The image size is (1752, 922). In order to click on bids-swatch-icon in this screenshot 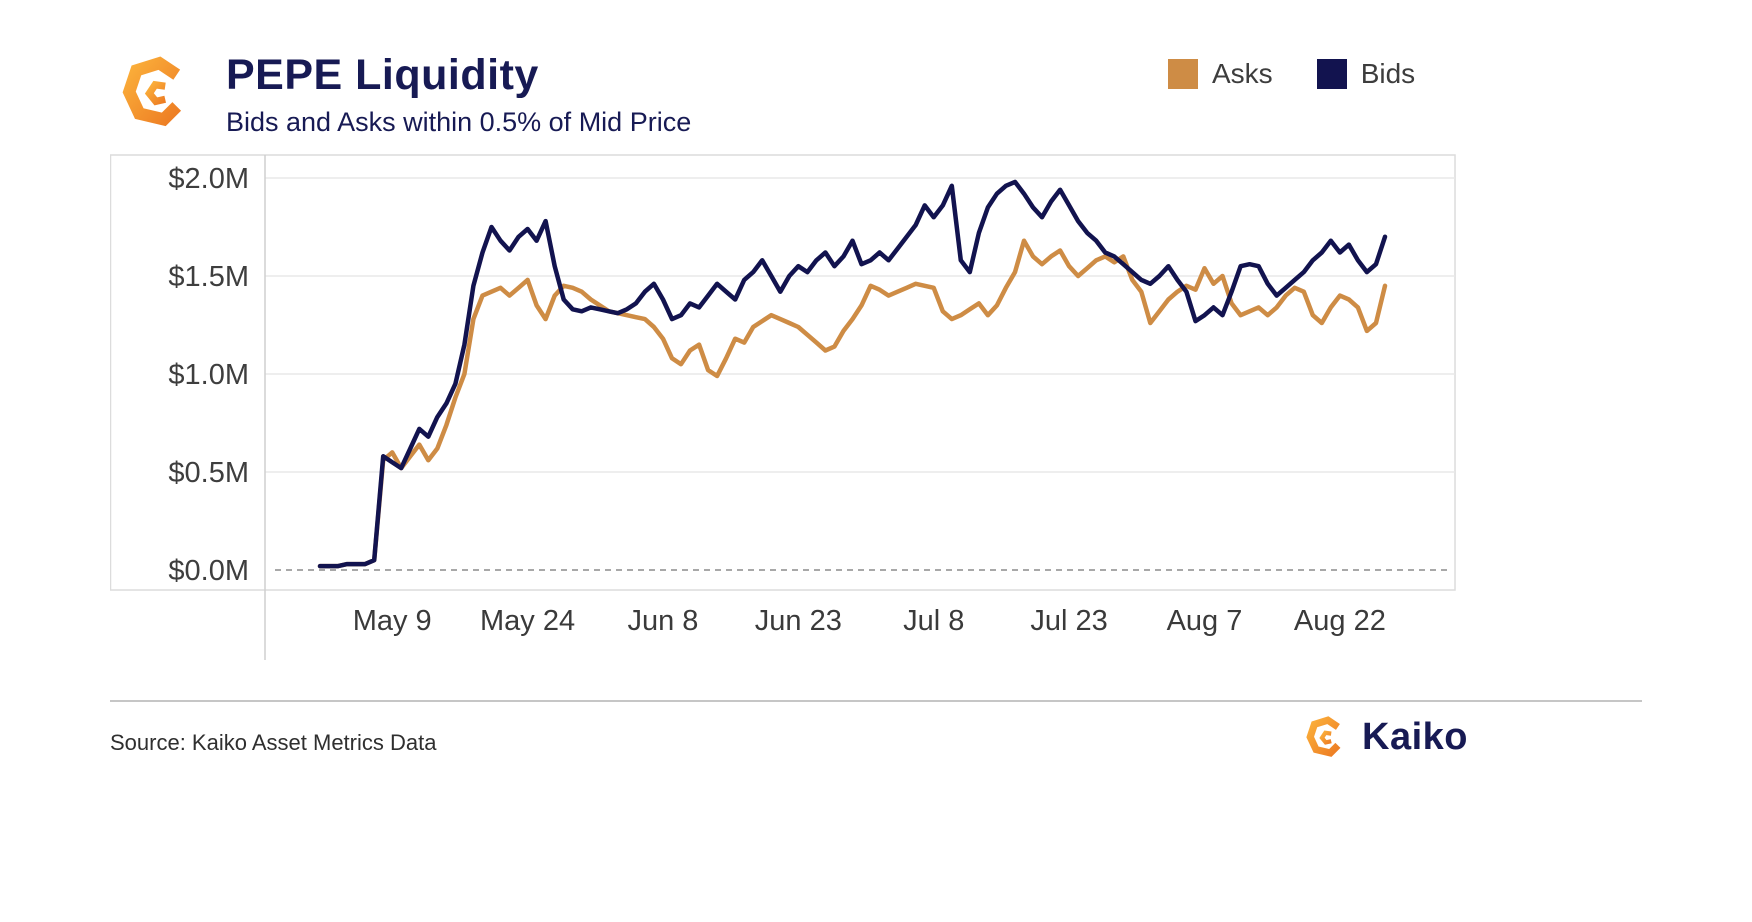, I will do `click(1331, 74)`.